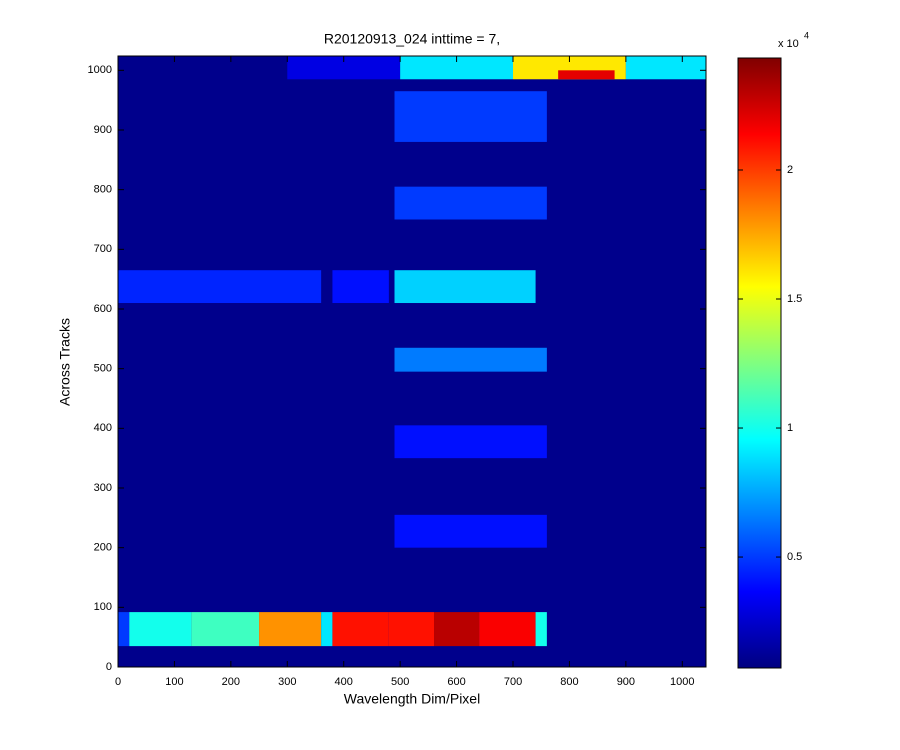  I want to click on colorbar-tick-label: 1, so click(790, 428).